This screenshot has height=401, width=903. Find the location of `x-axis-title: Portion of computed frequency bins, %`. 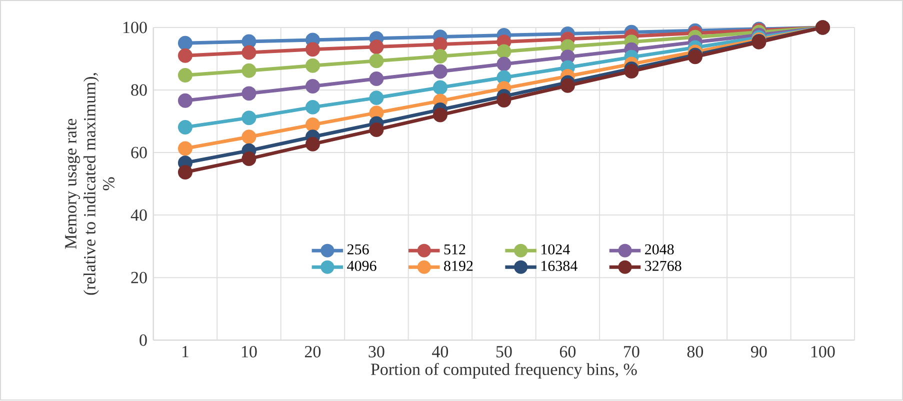

x-axis-title: Portion of computed frequency bins, % is located at coordinates (503, 371).